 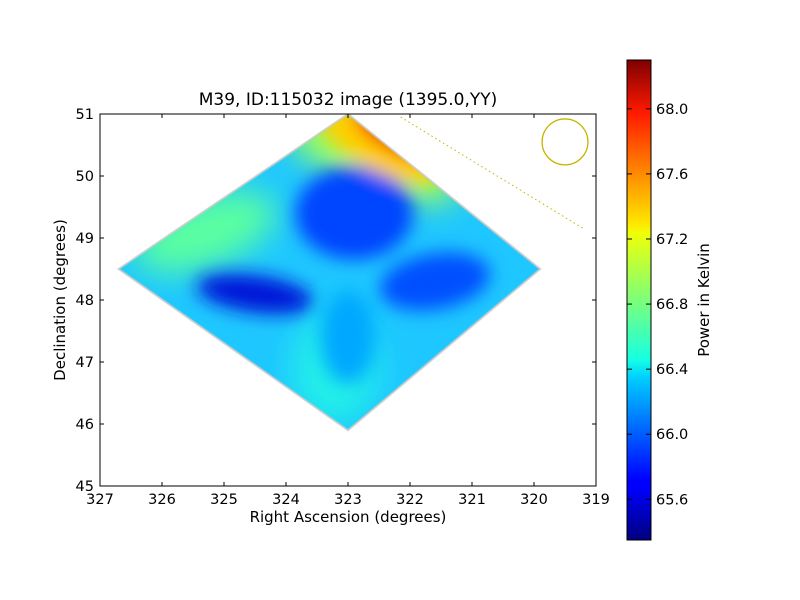 I want to click on x-tick-label: 326, so click(x=162, y=500).